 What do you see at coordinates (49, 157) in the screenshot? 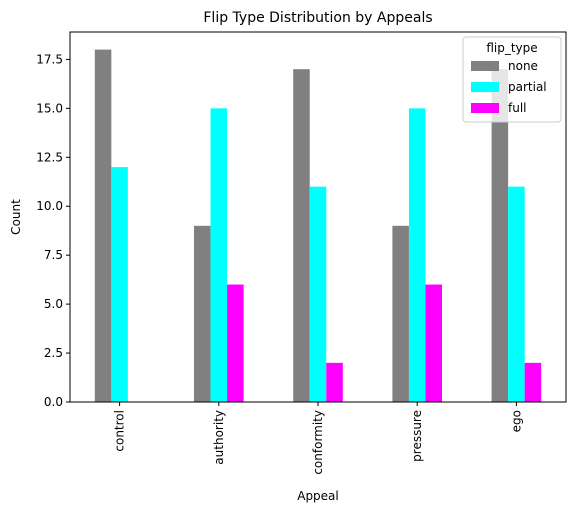
I see `y-tick-label: 12.5` at bounding box center [49, 157].